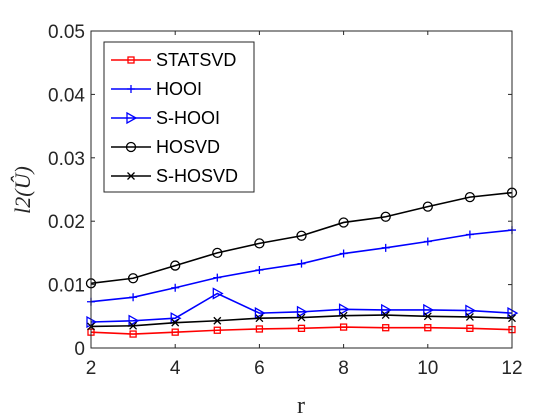  What do you see at coordinates (179, 89) in the screenshot?
I see `legend-label: HOOI` at bounding box center [179, 89].